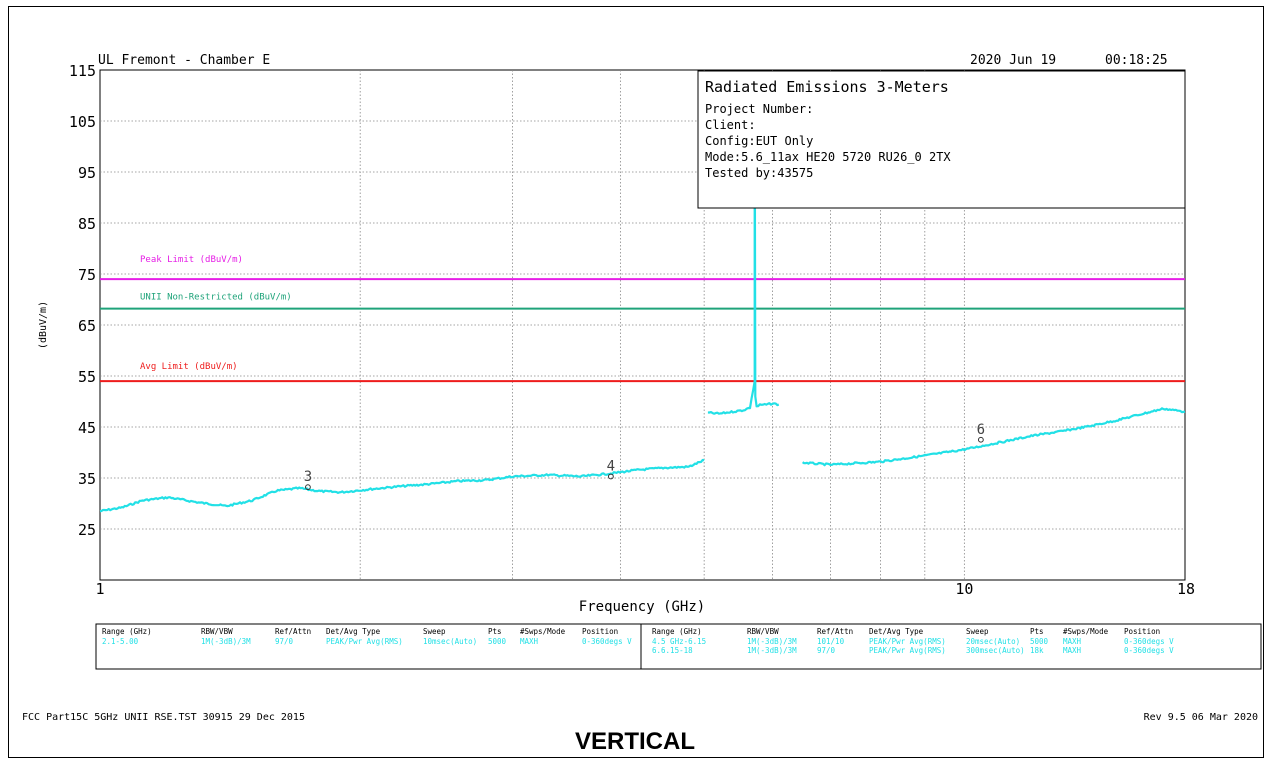  Describe the element at coordinates (759, 173) in the screenshot. I see `info-line-tested-by: Tested by:43575` at that location.